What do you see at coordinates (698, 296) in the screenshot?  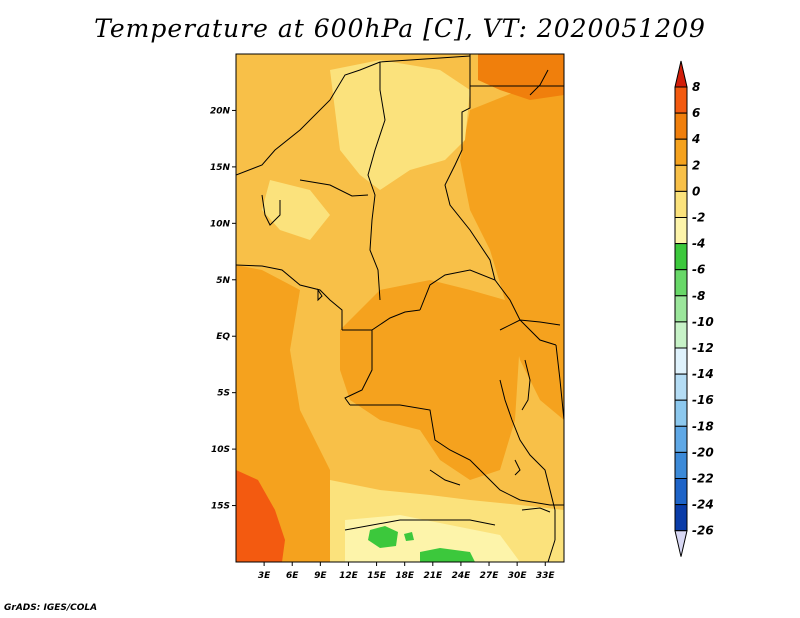 I see `colorbar-label: -8` at bounding box center [698, 296].